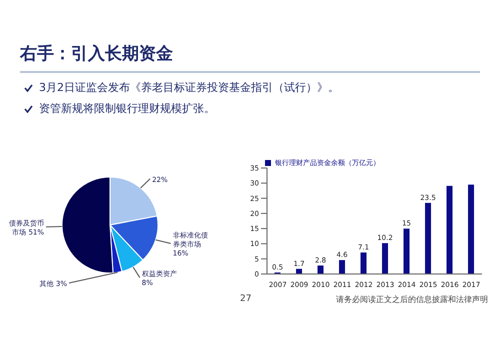 This screenshot has width=500, height=362. What do you see at coordinates (126, 108) in the screenshot?
I see `text: 资管新规将限制银行理财规模扩张。` at bounding box center [126, 108].